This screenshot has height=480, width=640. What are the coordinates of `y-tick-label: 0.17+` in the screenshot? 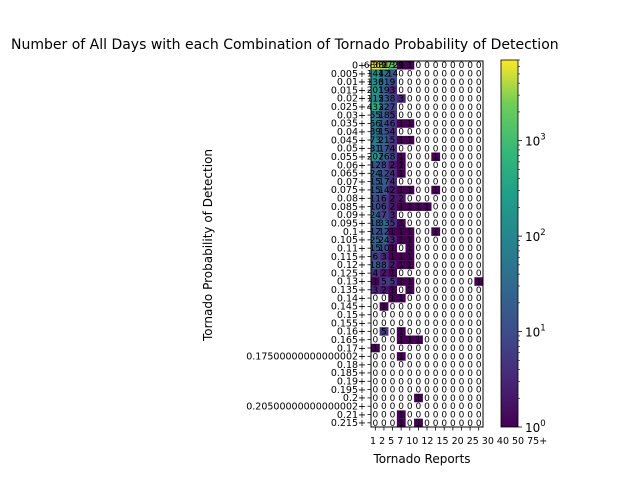 It's located at (351, 348).